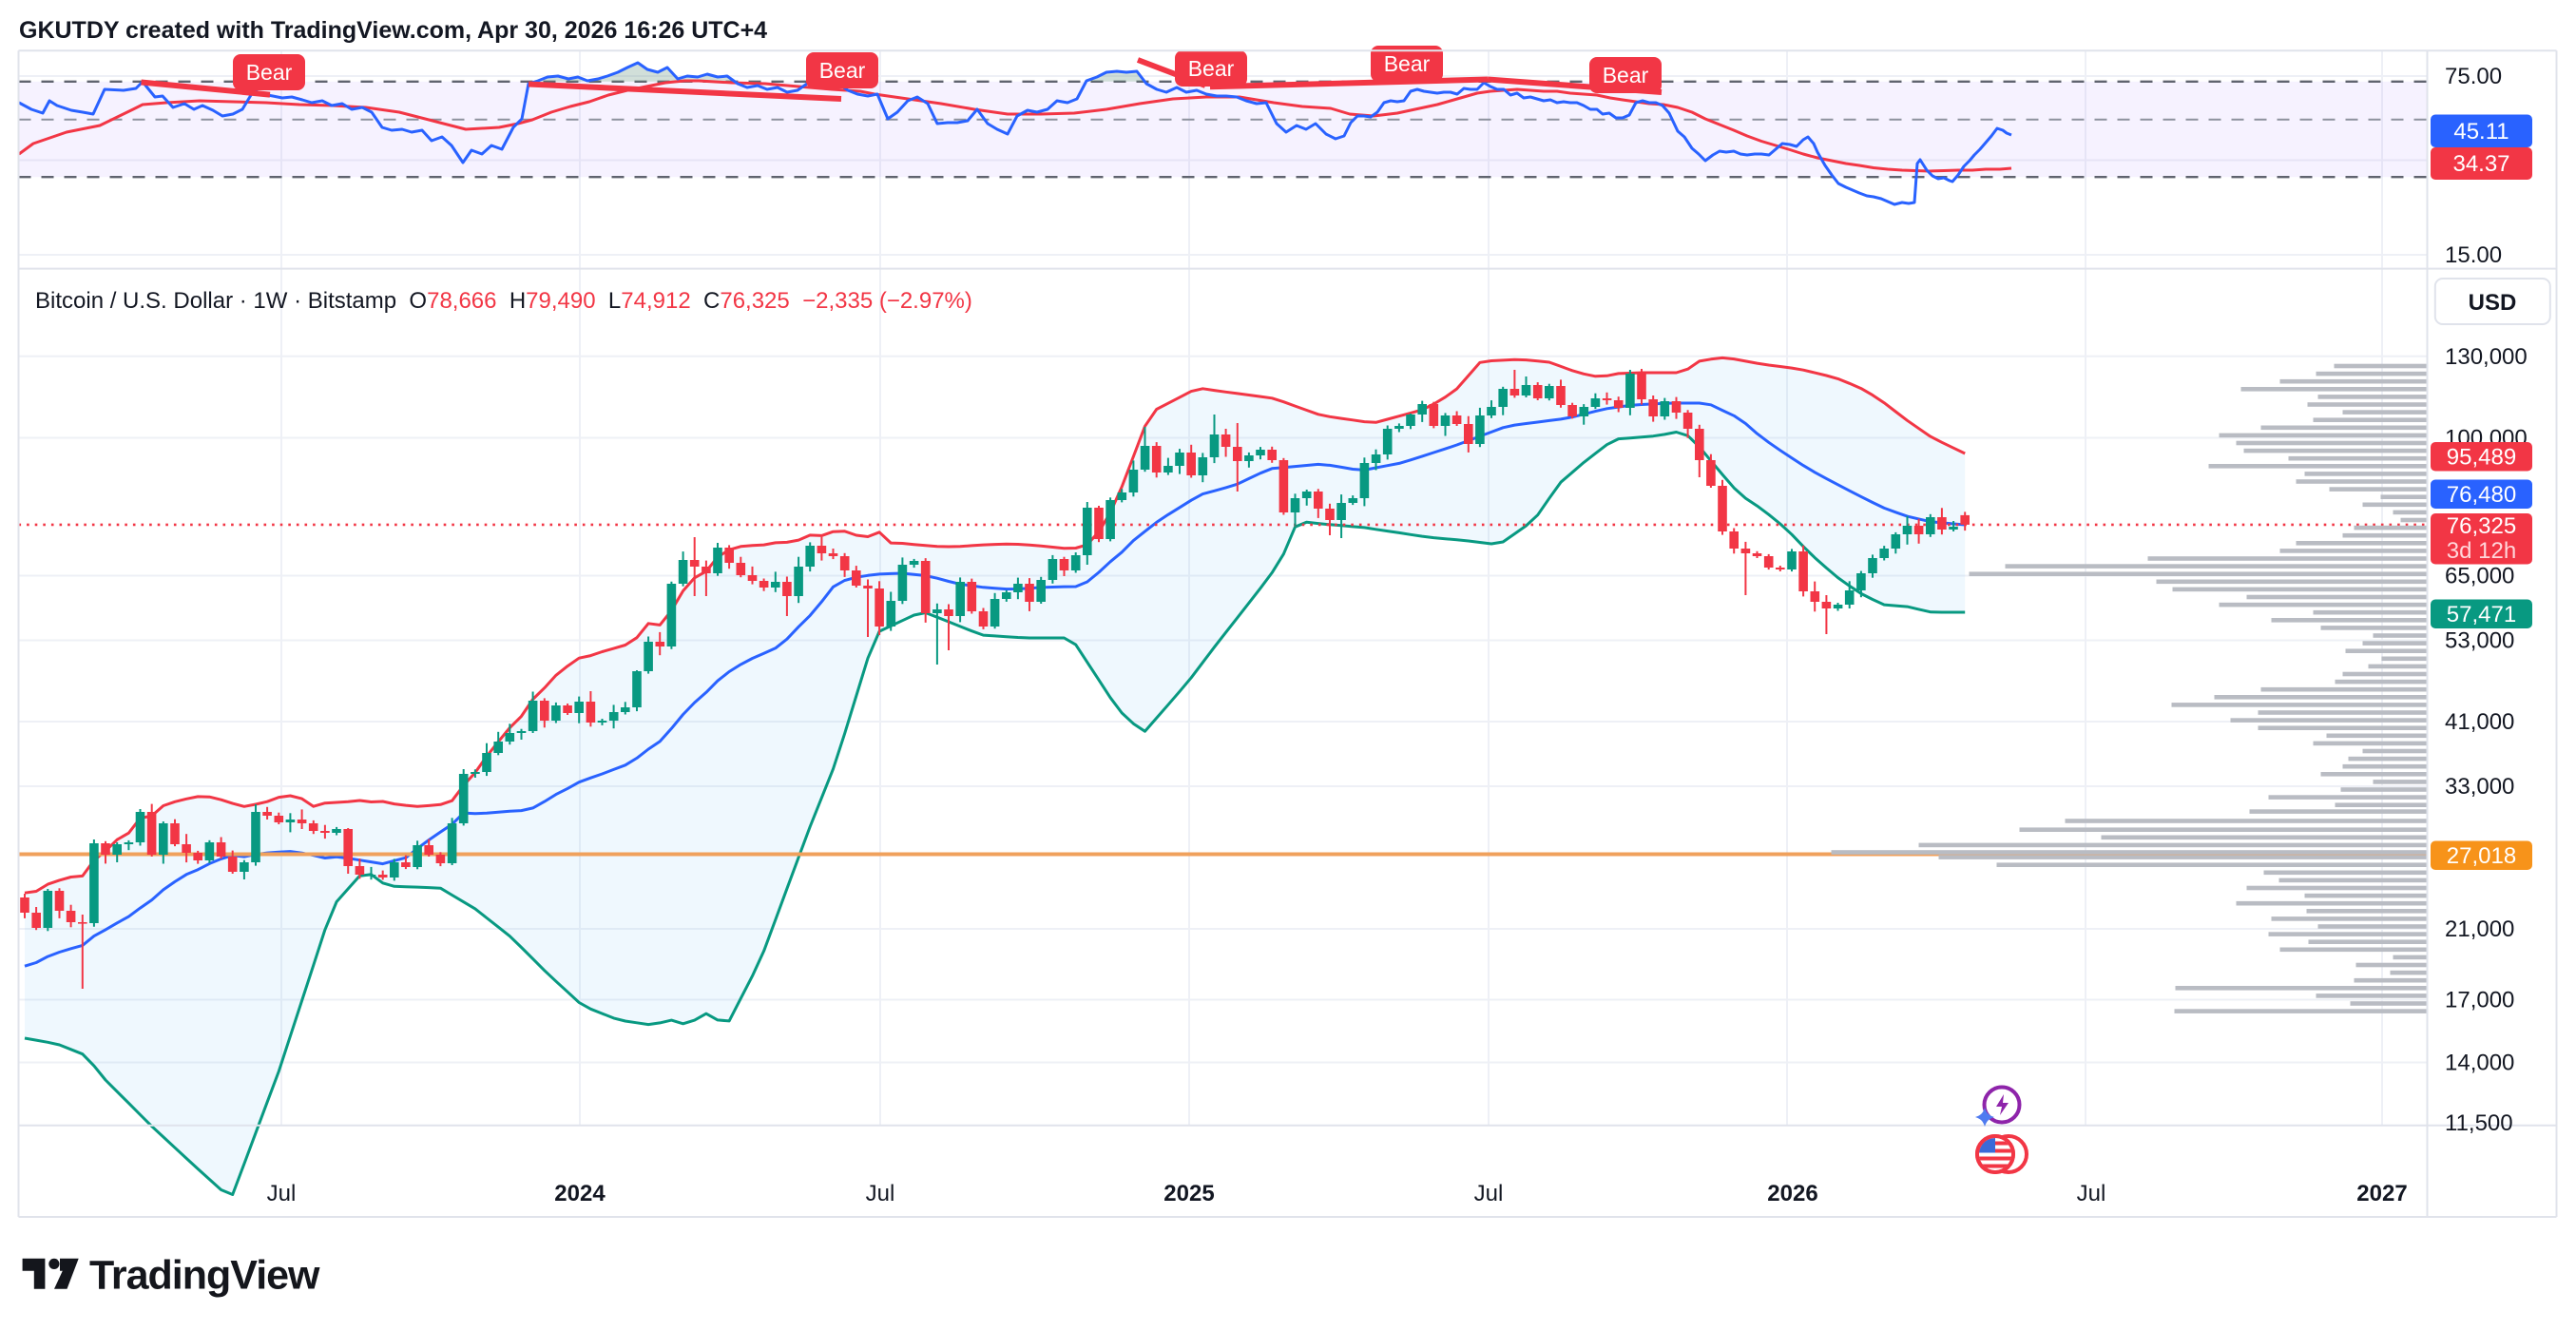  I want to click on svg-text: 45.11, so click(2481, 132).